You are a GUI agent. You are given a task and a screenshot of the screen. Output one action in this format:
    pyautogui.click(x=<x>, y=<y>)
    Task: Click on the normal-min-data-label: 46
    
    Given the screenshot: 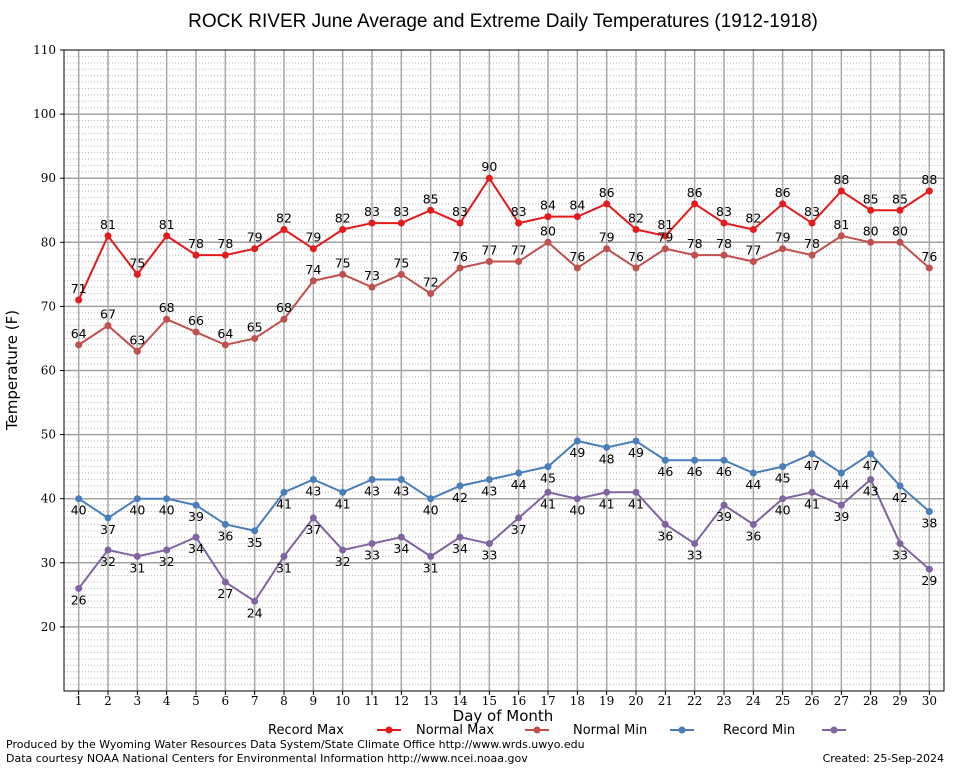 What is the action you would take?
    pyautogui.click(x=665, y=471)
    